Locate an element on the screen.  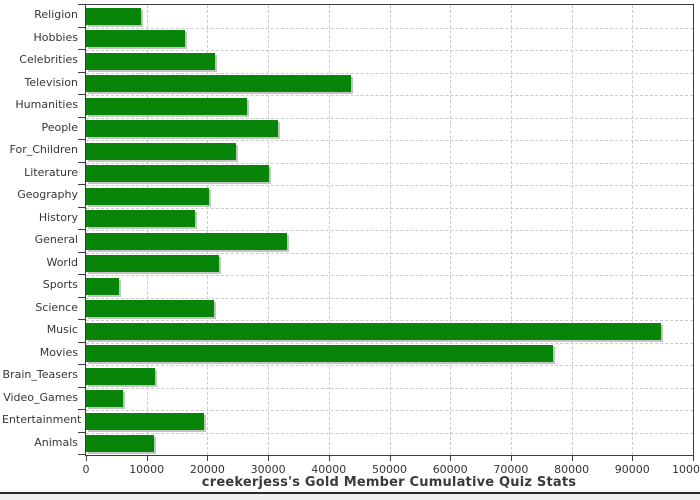
y-axis-label: For_Children is located at coordinates (43, 150).